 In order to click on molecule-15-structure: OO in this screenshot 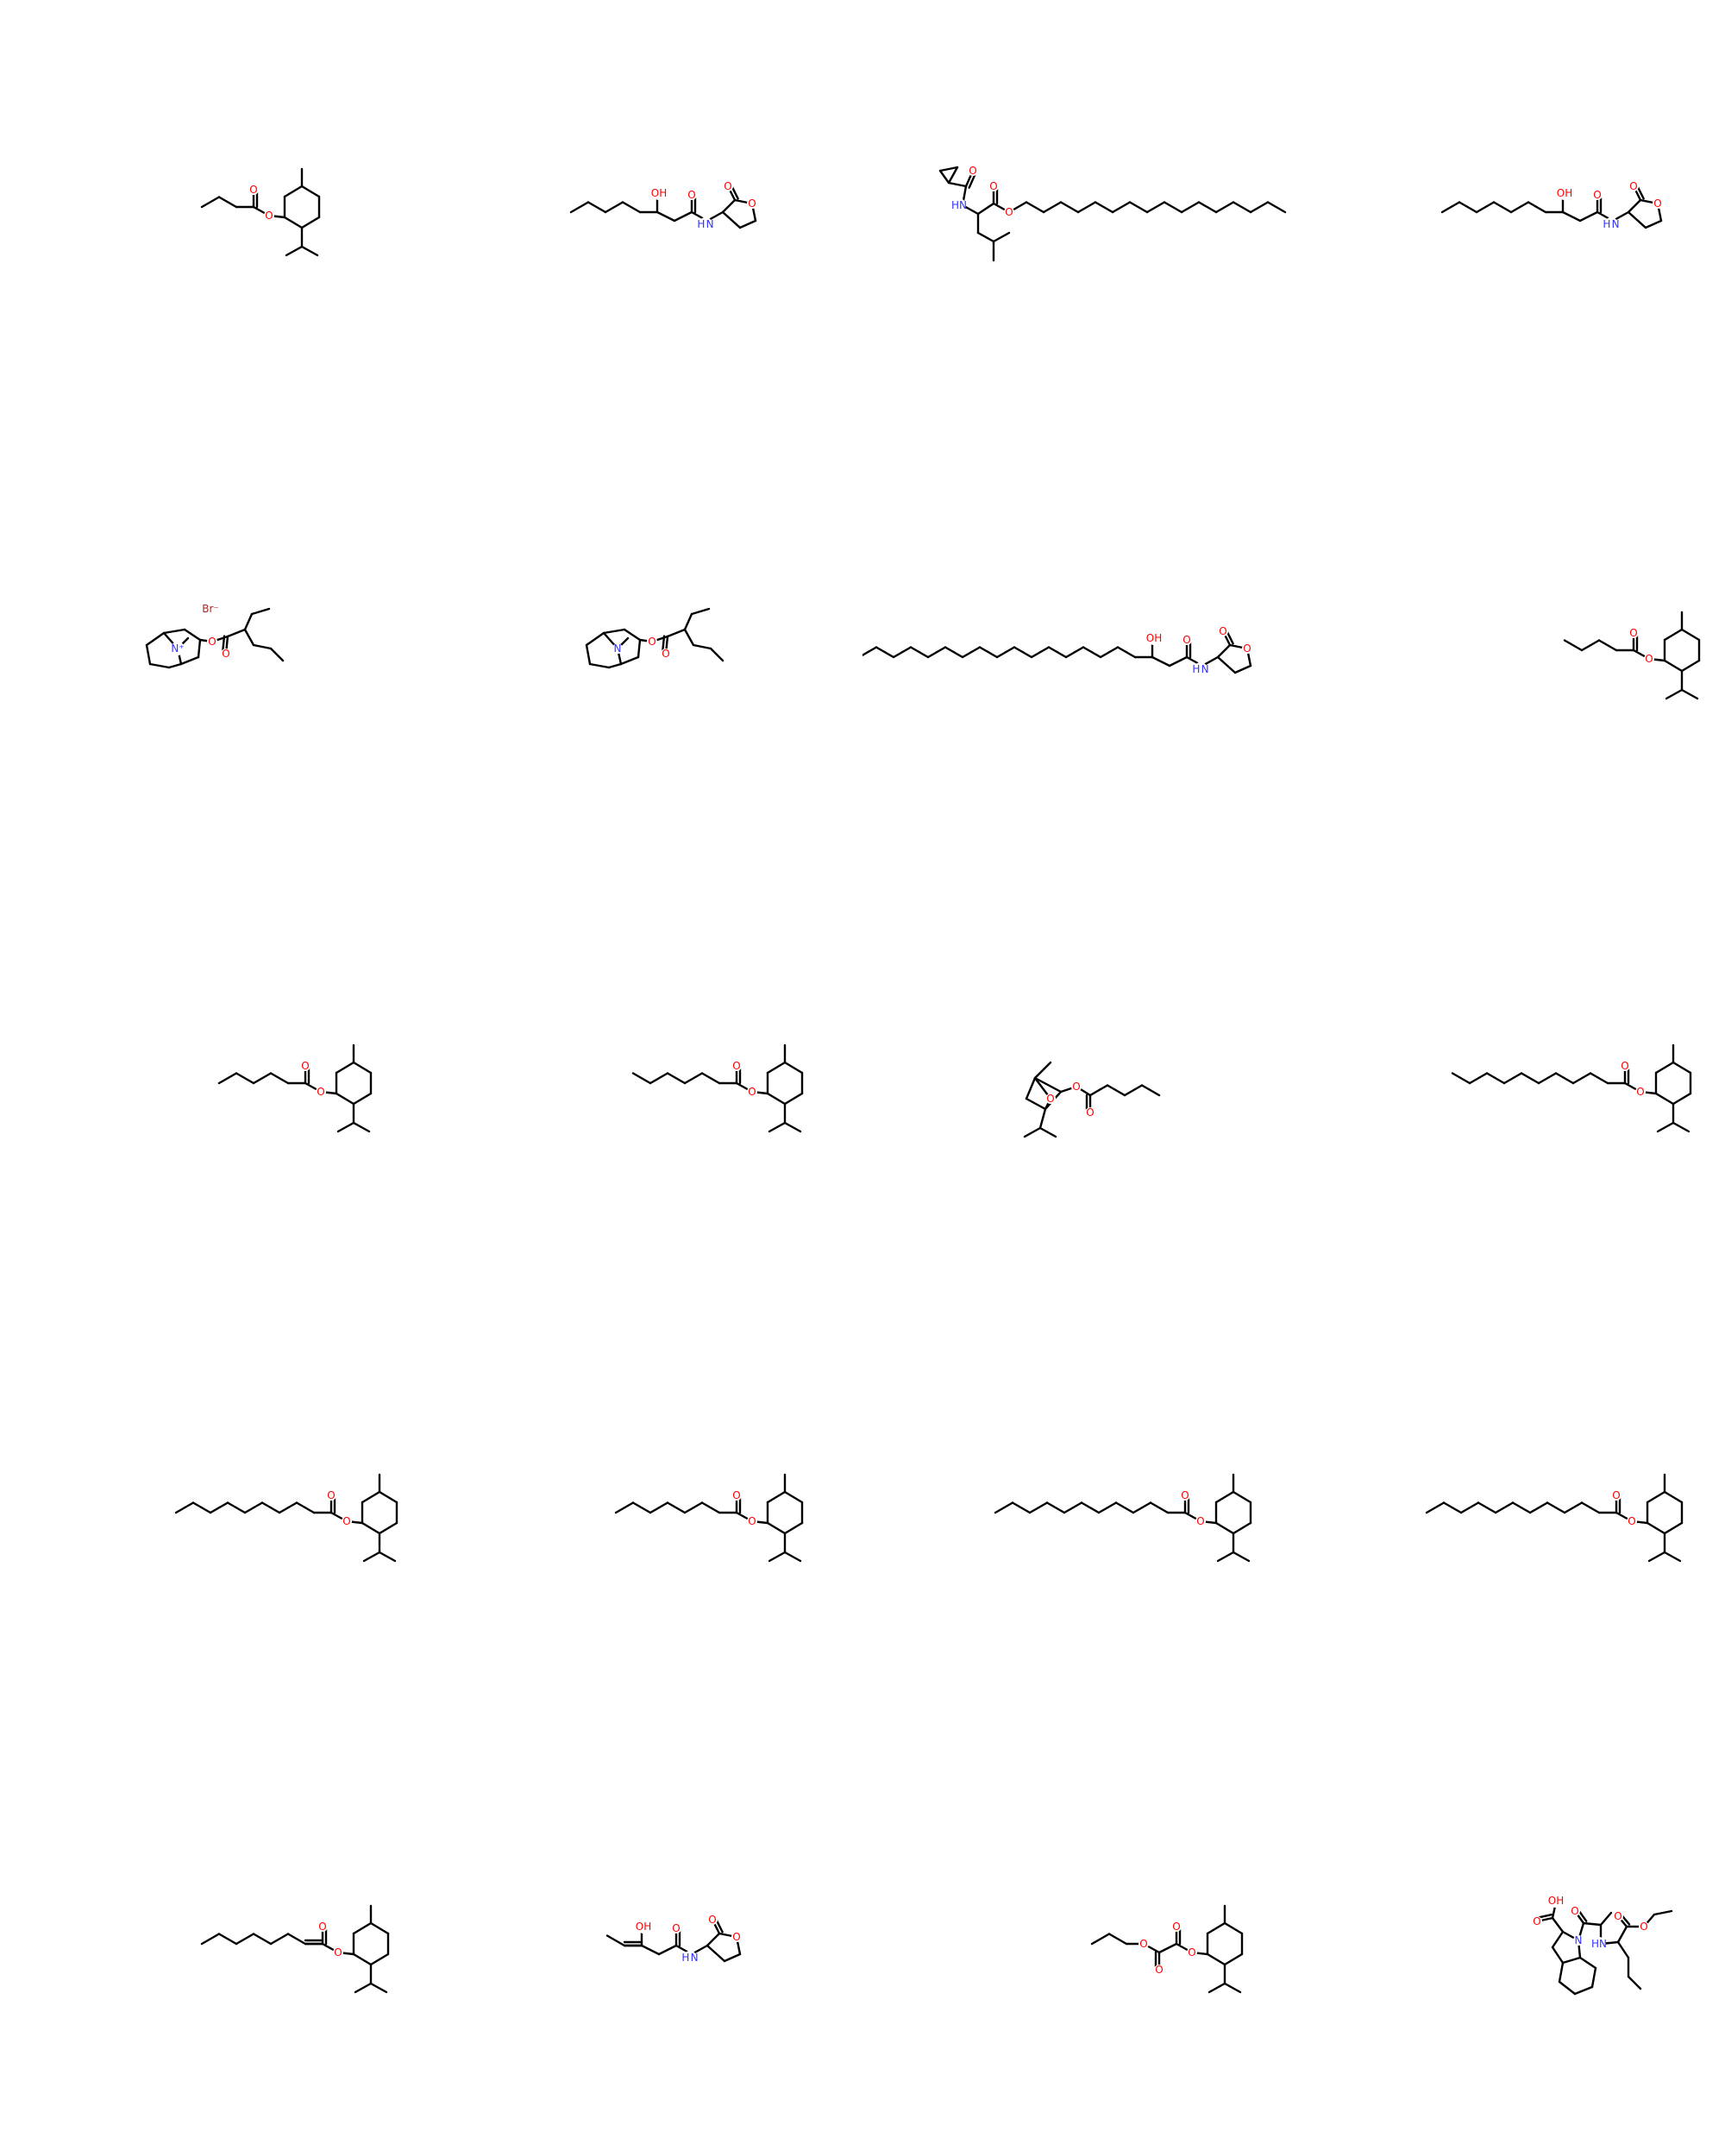, I will do `click(1123, 1518)`.